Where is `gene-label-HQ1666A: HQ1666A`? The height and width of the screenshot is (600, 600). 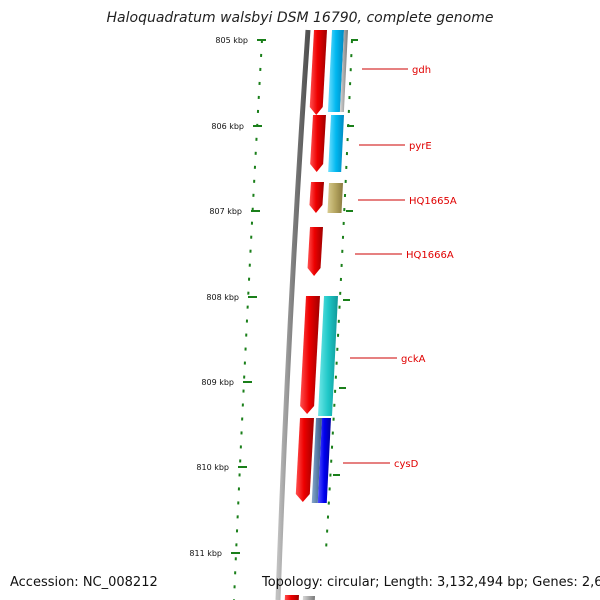 gene-label-HQ1666A: HQ1666A is located at coordinates (430, 255).